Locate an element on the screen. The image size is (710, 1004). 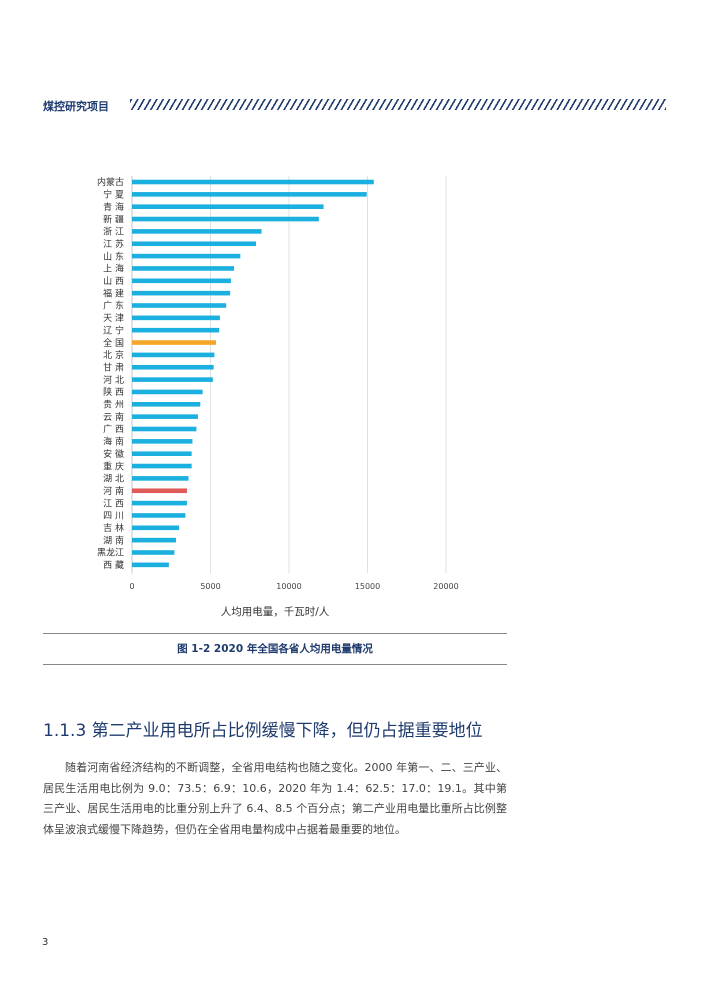
page-number: 3 is located at coordinates (45, 942).